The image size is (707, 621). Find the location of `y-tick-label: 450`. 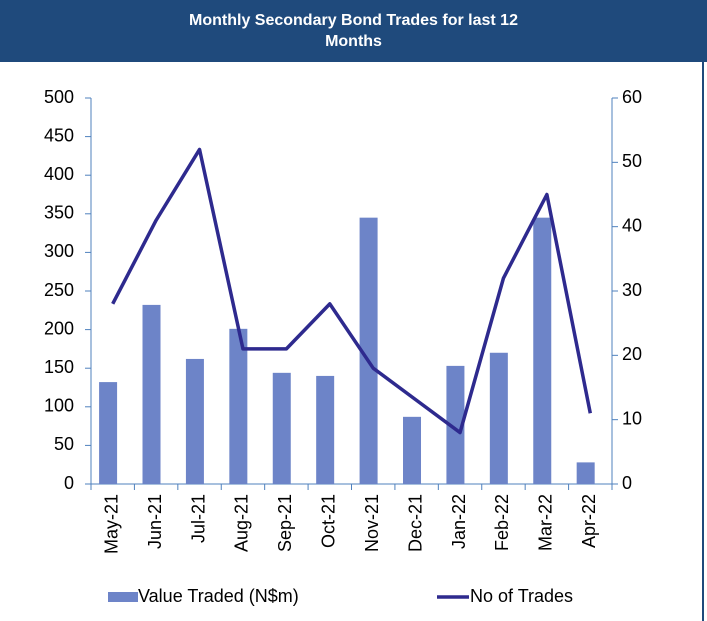

y-tick-label: 450 is located at coordinates (59, 135).